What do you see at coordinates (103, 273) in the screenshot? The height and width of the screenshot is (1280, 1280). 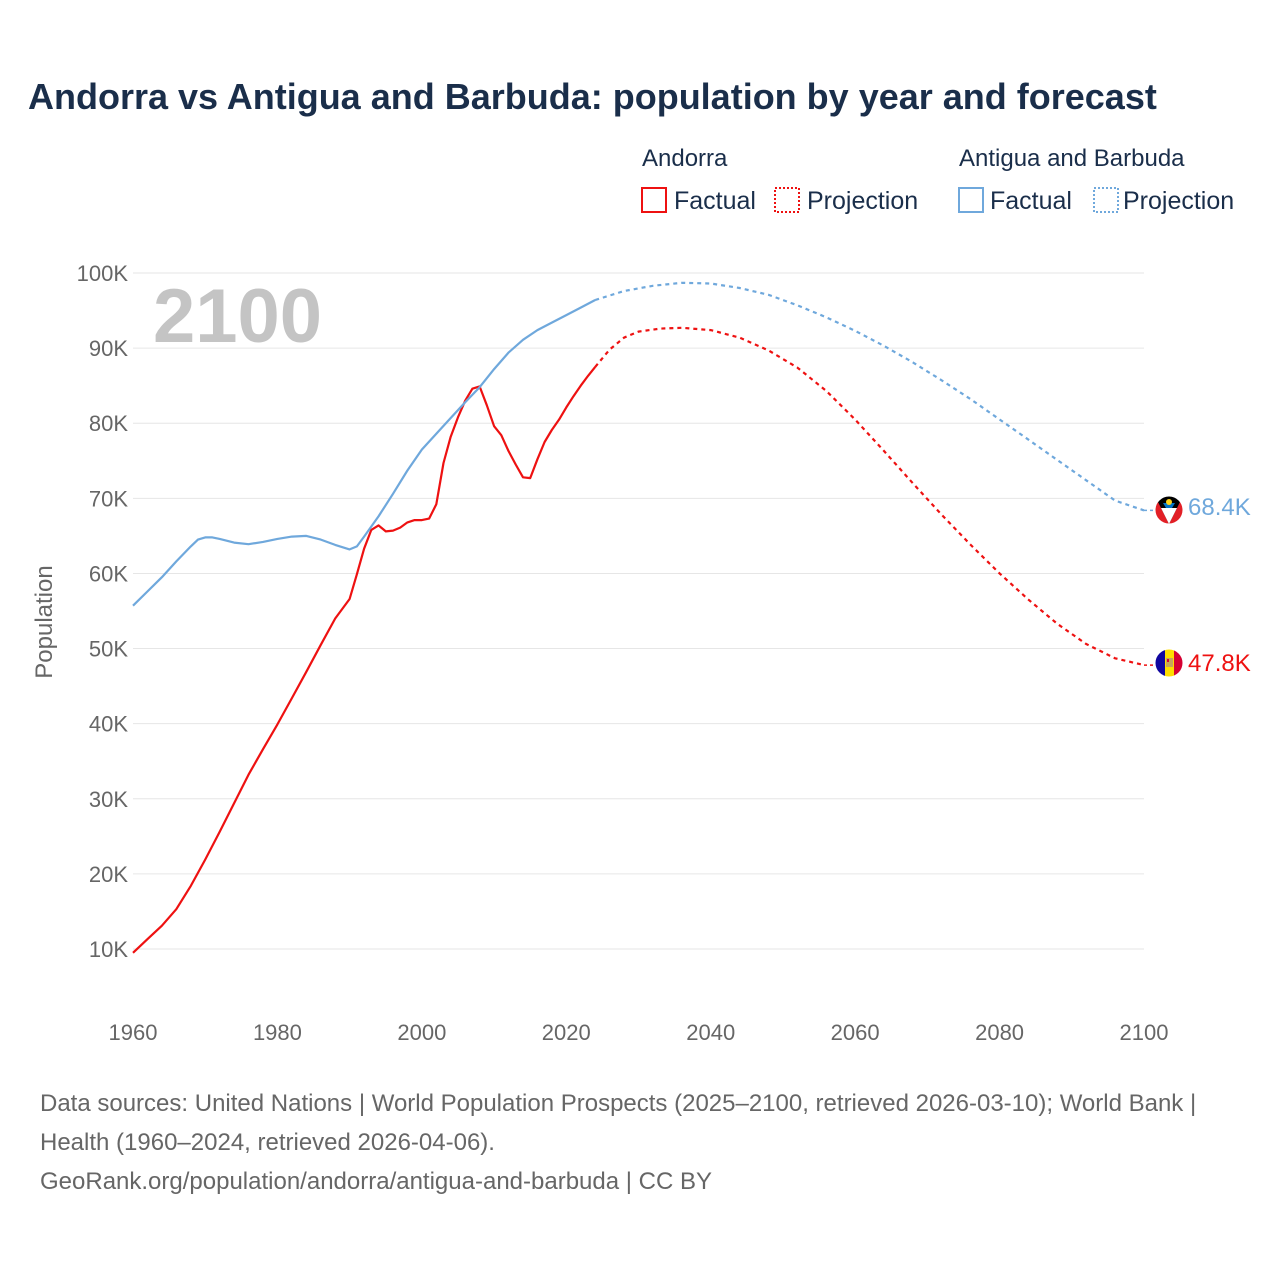 I see `y-tick-label: 100K` at bounding box center [103, 273].